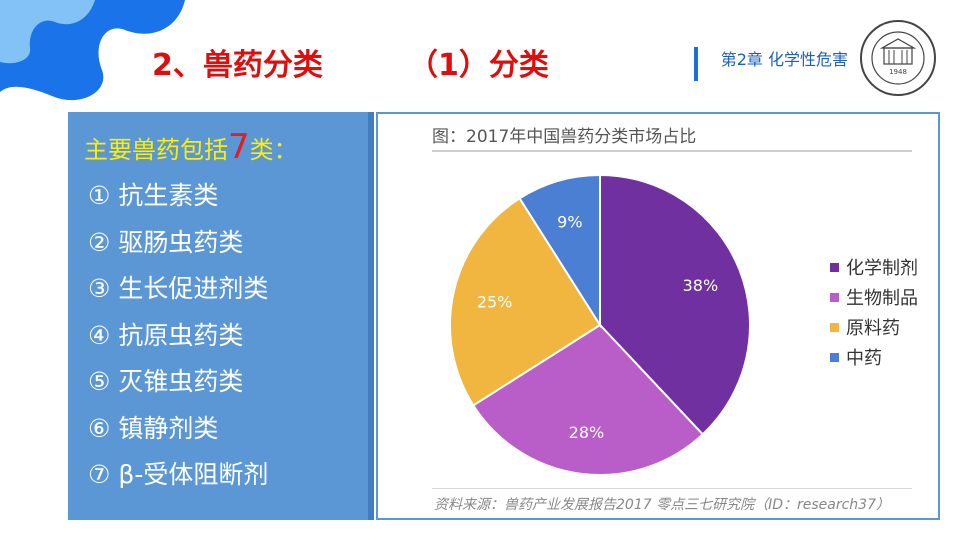  I want to click on panel-heading: 主要兽药包括7类：, so click(191, 147).